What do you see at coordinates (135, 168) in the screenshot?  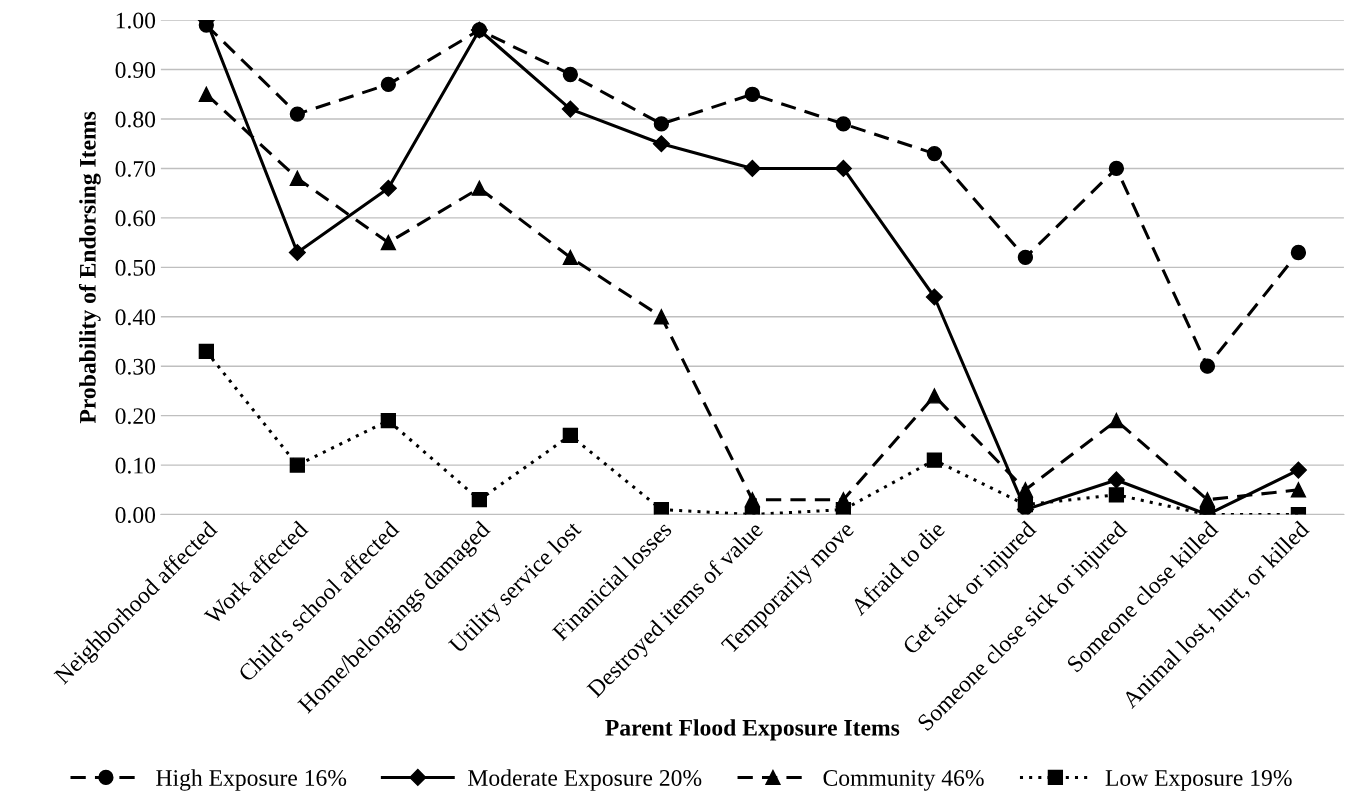 I see `y-tick-label: 0.70` at bounding box center [135, 168].